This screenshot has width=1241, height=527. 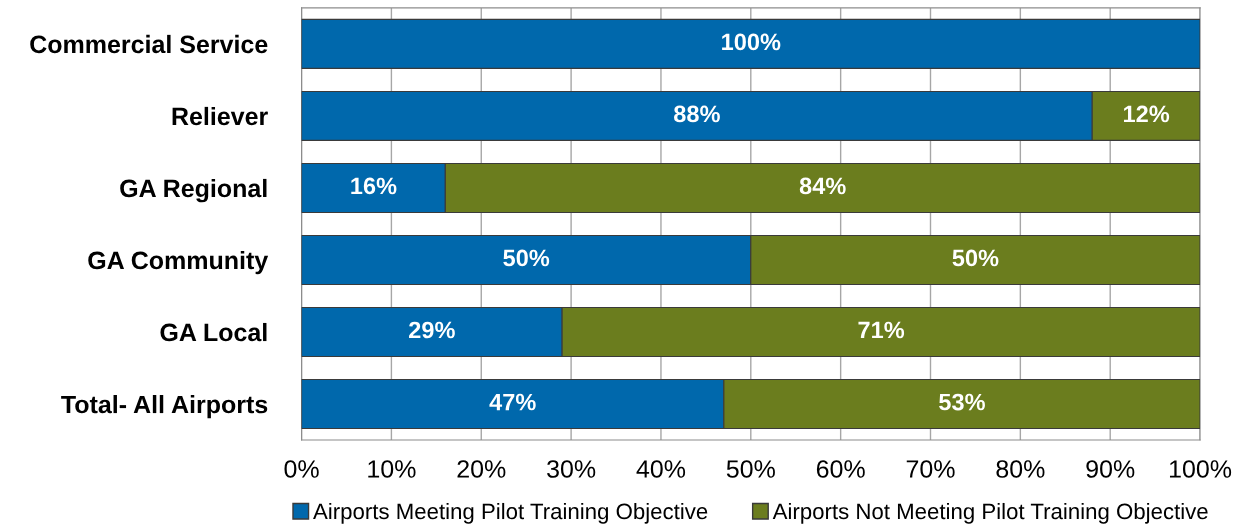 What do you see at coordinates (930, 469) in the screenshot?
I see `x-tick-label: 70%` at bounding box center [930, 469].